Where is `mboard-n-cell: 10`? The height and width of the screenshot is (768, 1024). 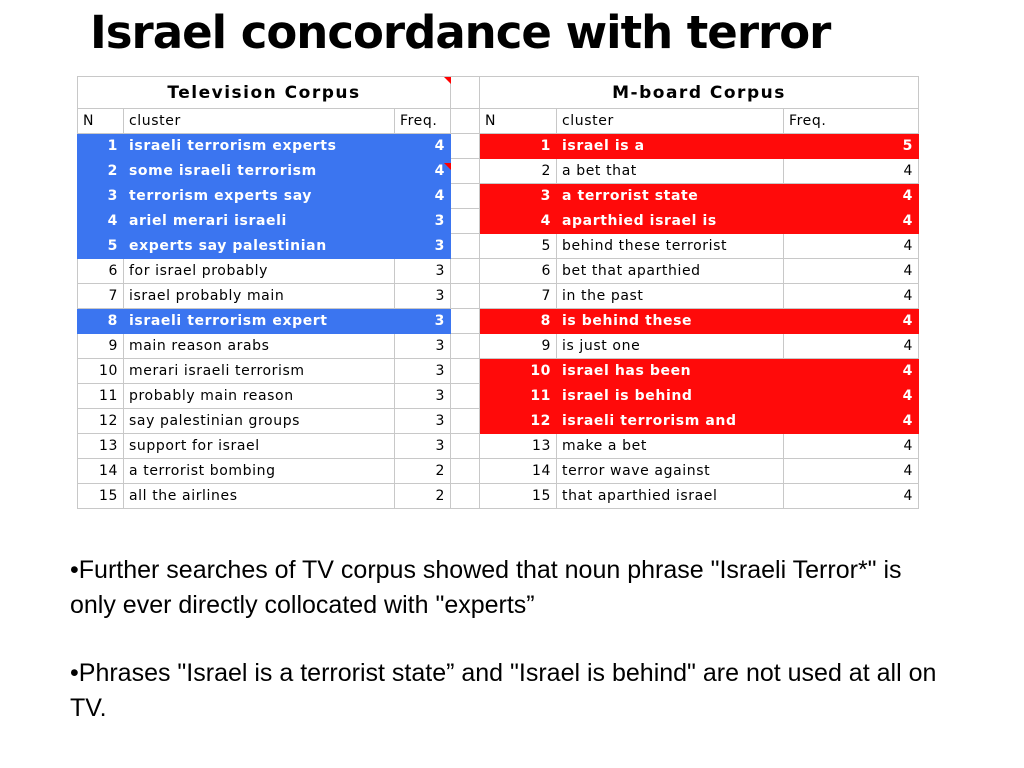
mboard-n-cell: 10 is located at coordinates (518, 371).